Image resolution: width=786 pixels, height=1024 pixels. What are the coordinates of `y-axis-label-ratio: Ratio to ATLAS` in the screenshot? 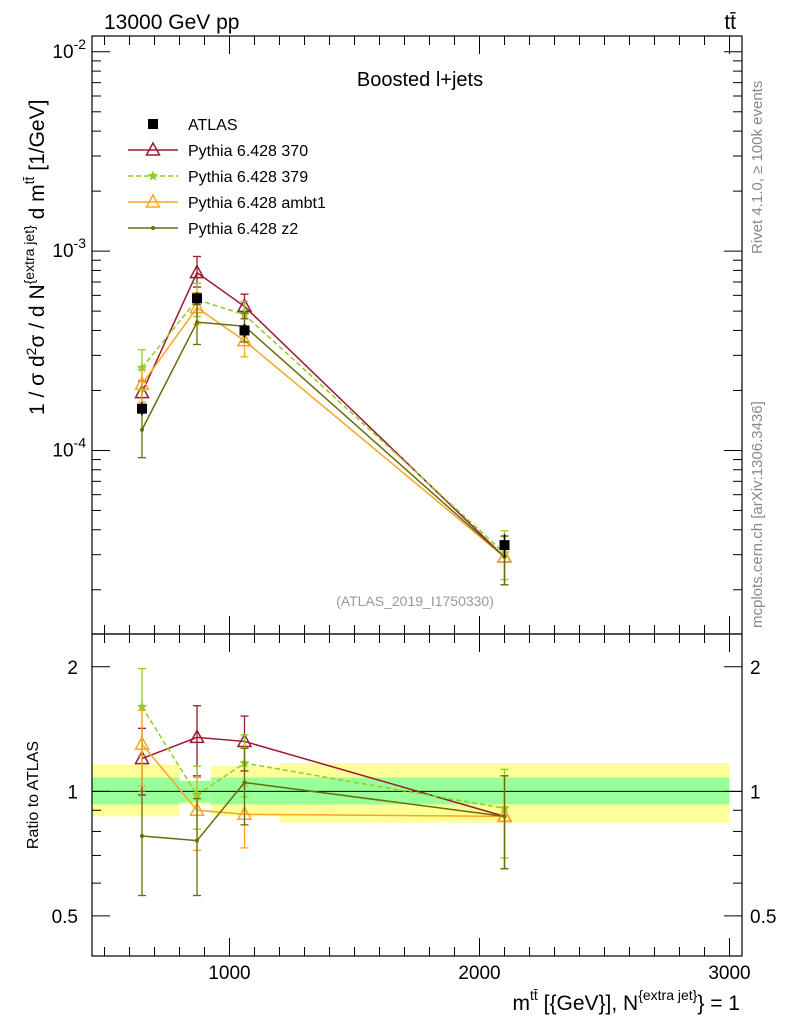 It's located at (33, 795).